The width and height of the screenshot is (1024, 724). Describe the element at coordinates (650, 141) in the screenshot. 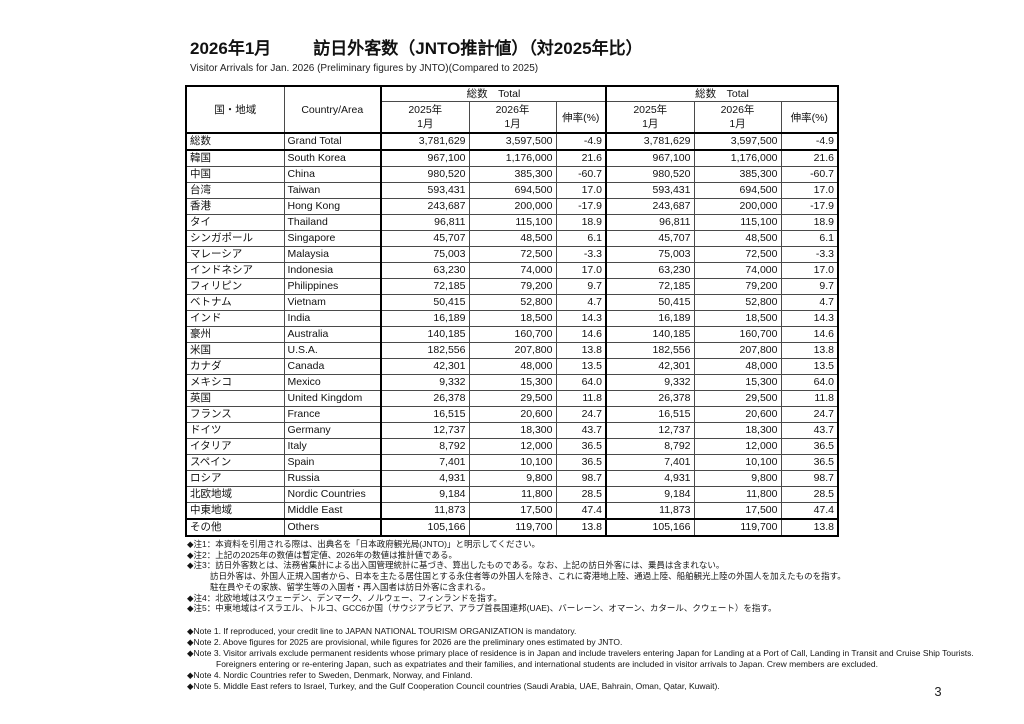

I see `value-2025: 3,781,629` at that location.